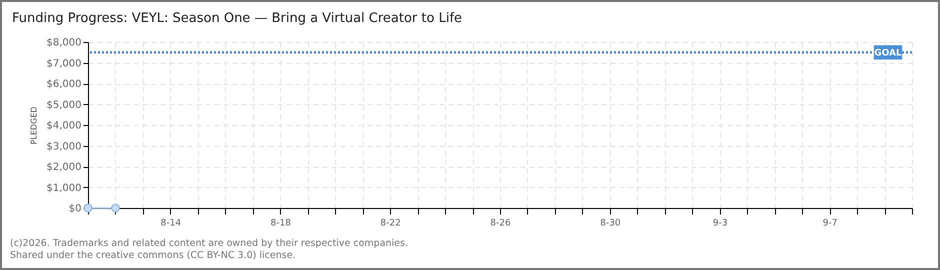 The height and width of the screenshot is (270, 940). Describe the element at coordinates (64, 43) in the screenshot. I see `y-tick-label: $8,000` at that location.